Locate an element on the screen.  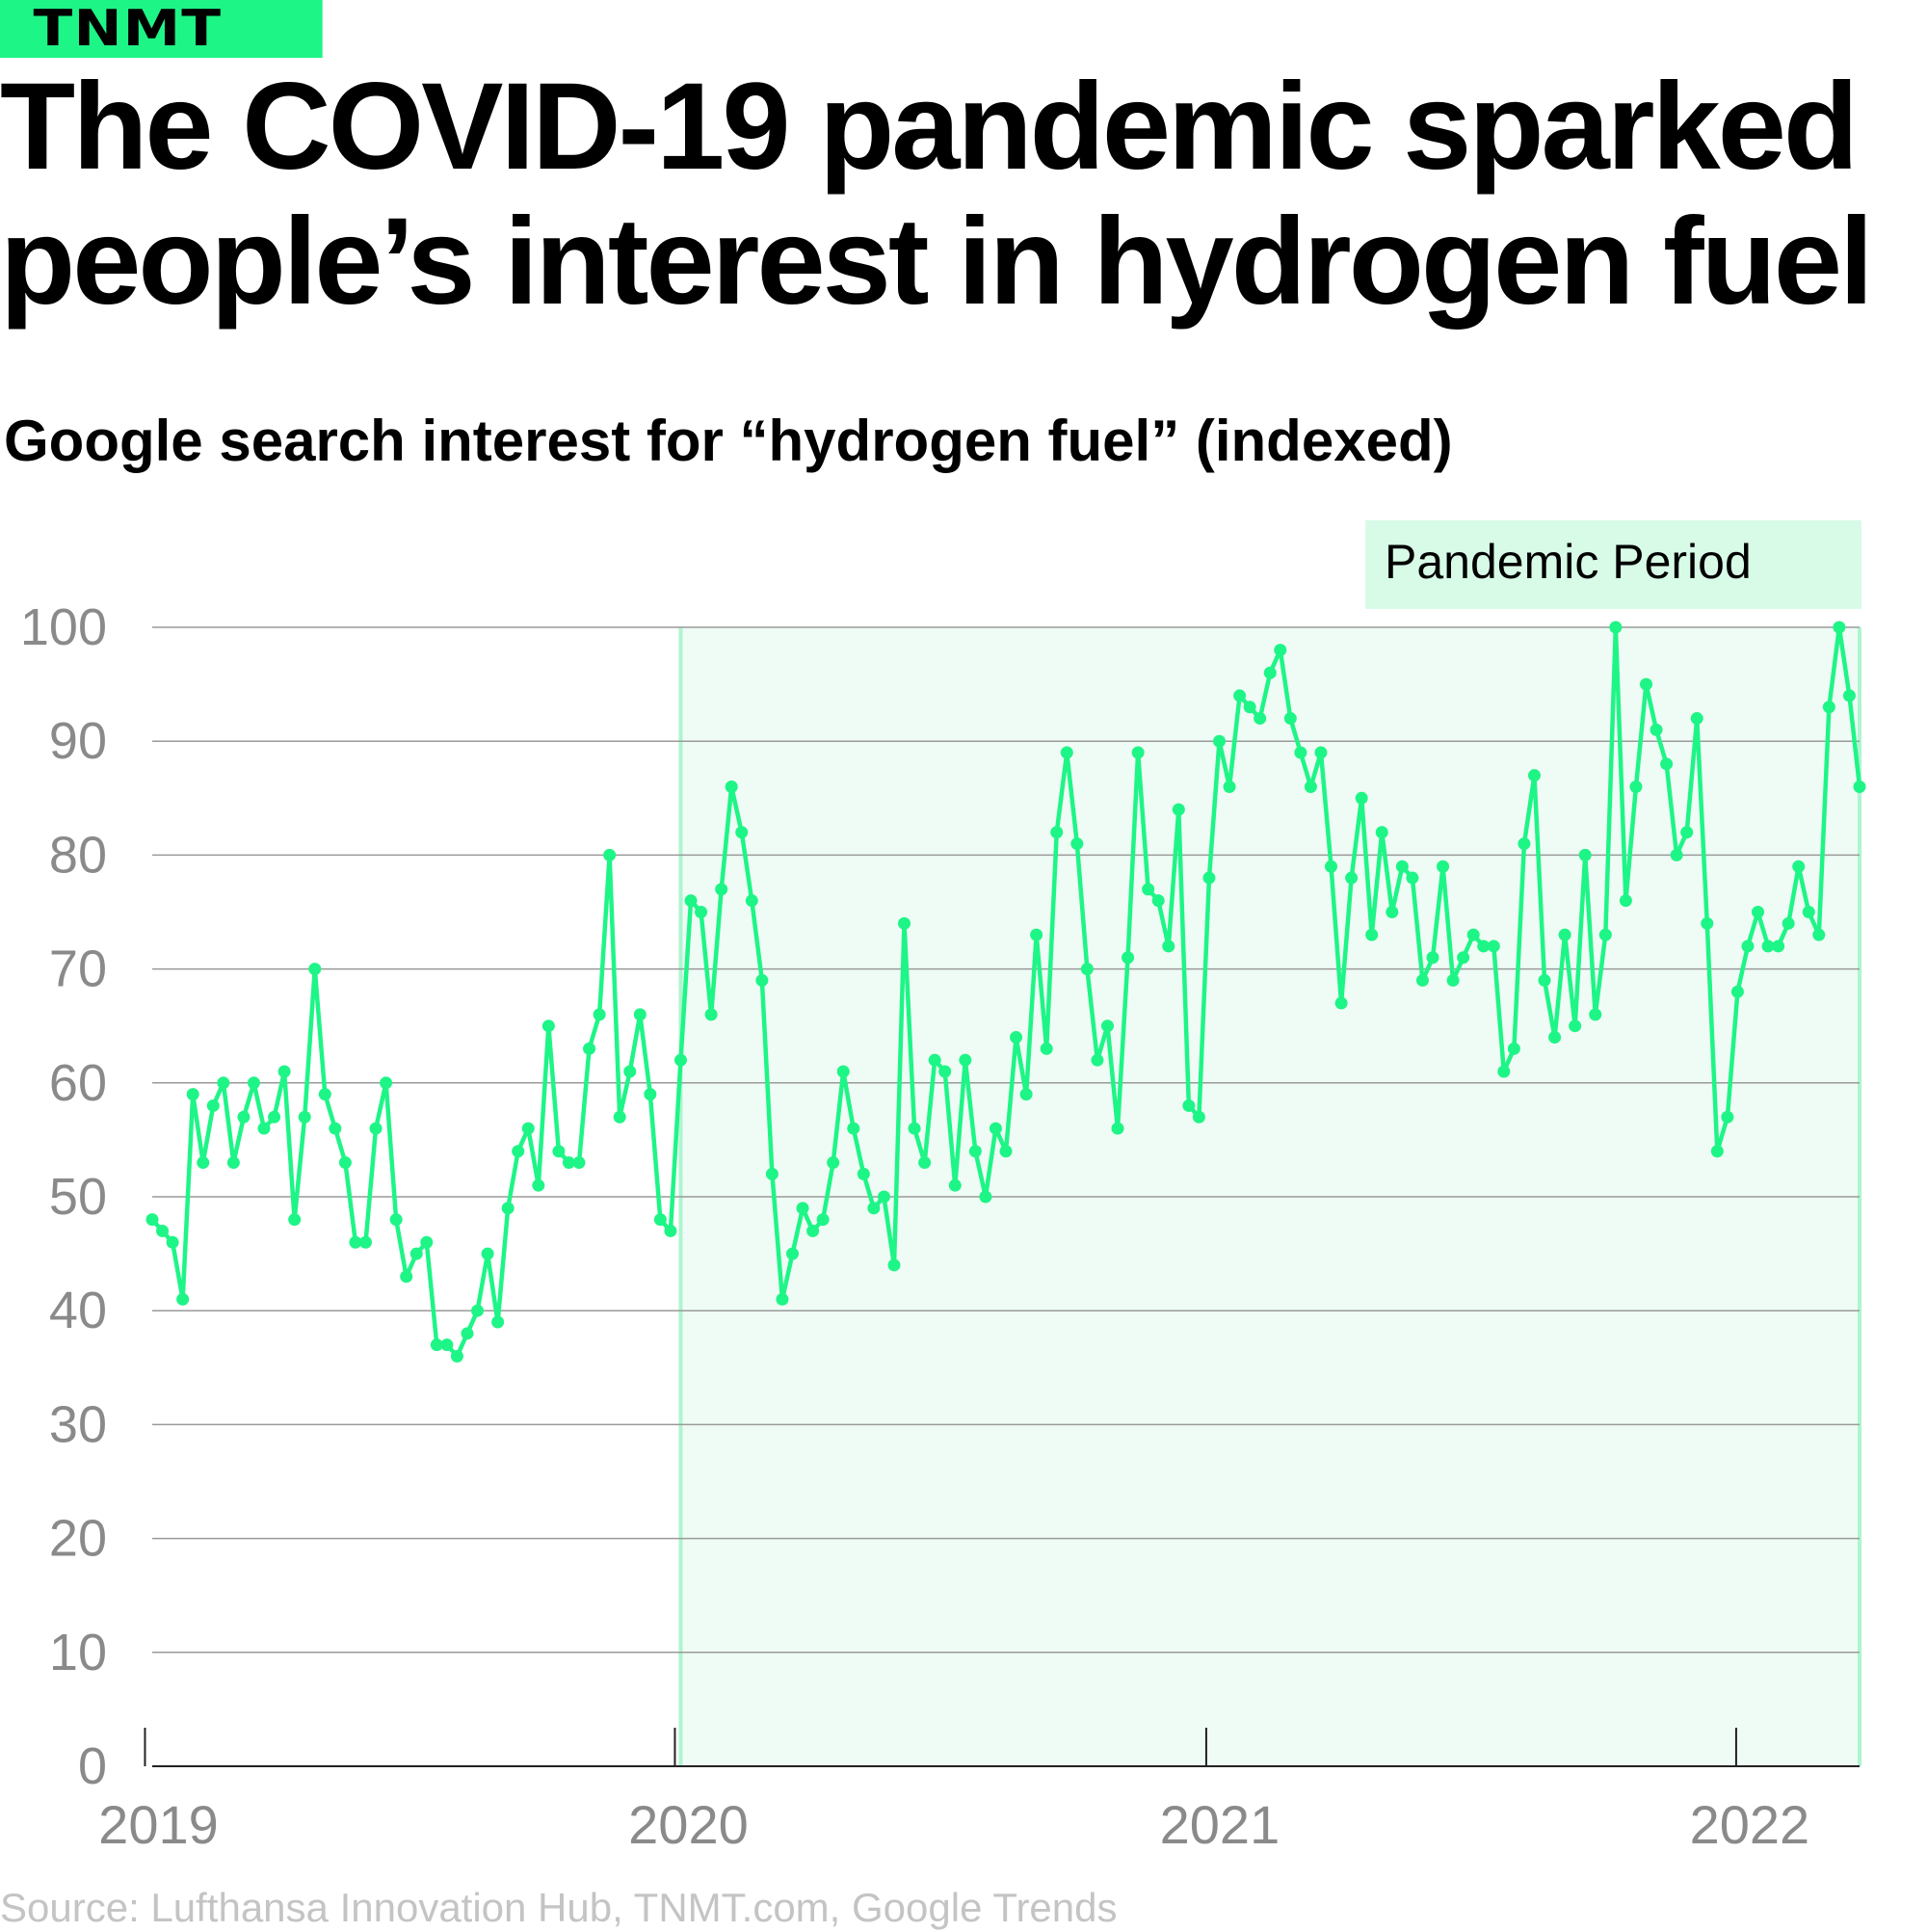
x-tick-label: 2020 is located at coordinates (689, 1824).